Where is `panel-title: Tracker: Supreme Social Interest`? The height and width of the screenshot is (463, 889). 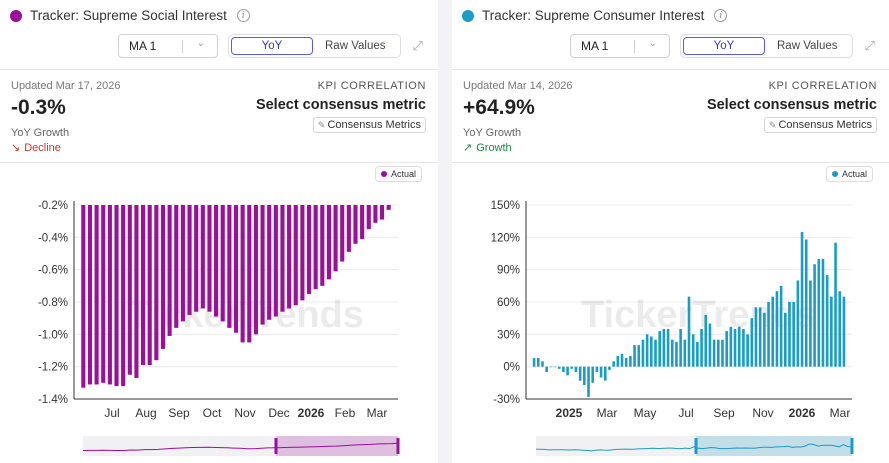 panel-title: Tracker: Supreme Social Interest is located at coordinates (128, 15).